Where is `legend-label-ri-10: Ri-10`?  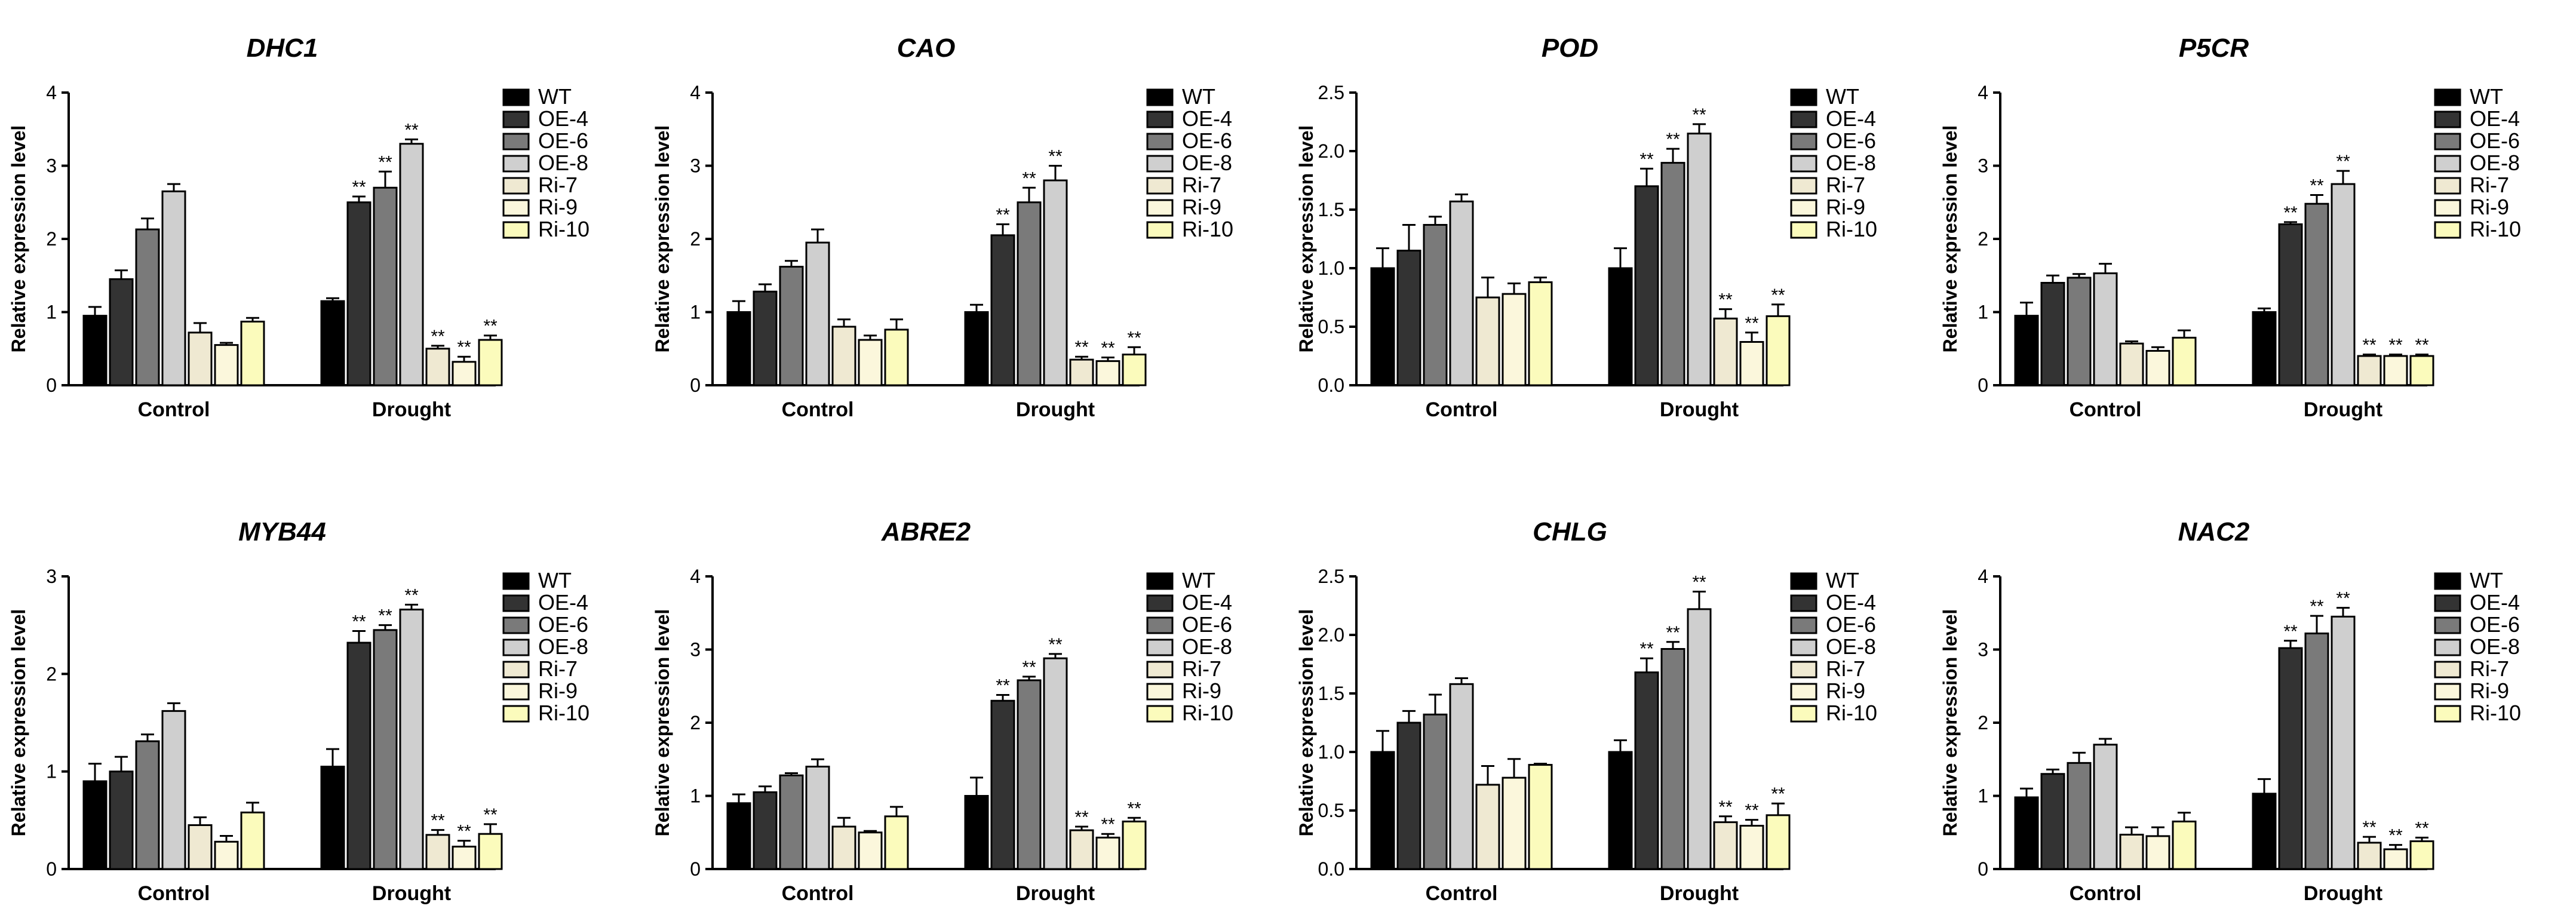 legend-label-ri-10: Ri-10 is located at coordinates (563, 713).